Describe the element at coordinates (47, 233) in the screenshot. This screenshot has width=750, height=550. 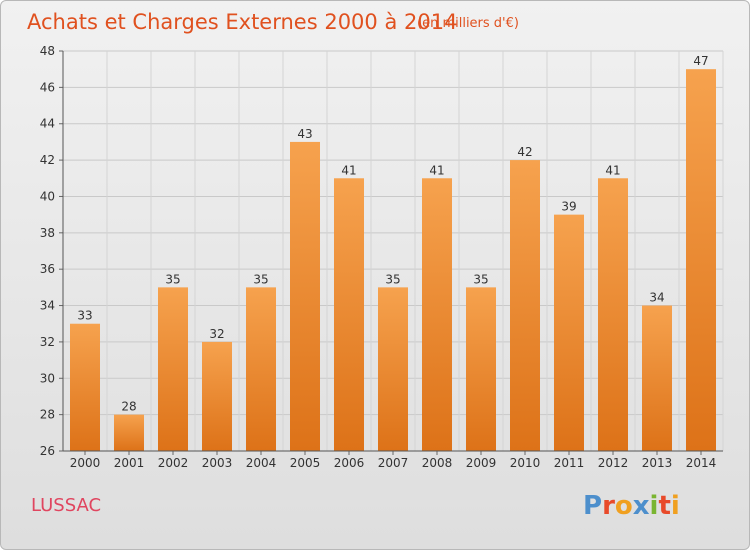
I see `y-tick-label: 38` at that location.